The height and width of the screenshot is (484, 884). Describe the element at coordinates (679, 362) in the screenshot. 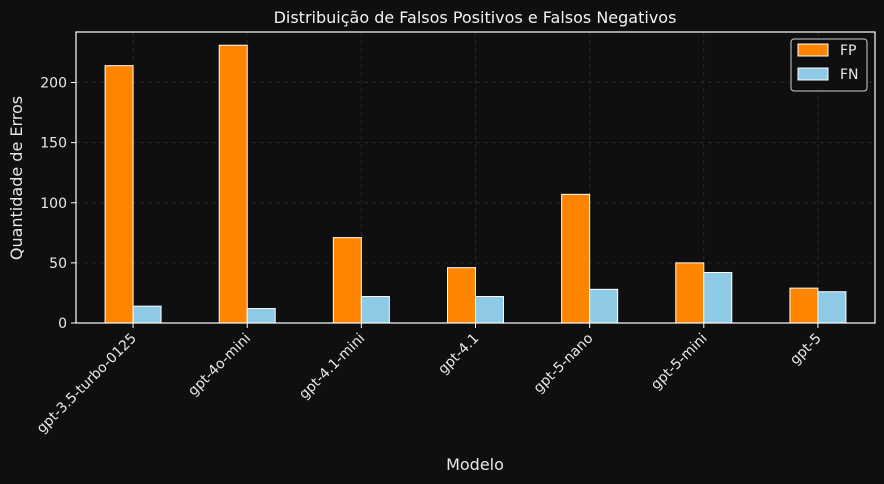

I see `x-tick-label: gpt-5-mini` at that location.